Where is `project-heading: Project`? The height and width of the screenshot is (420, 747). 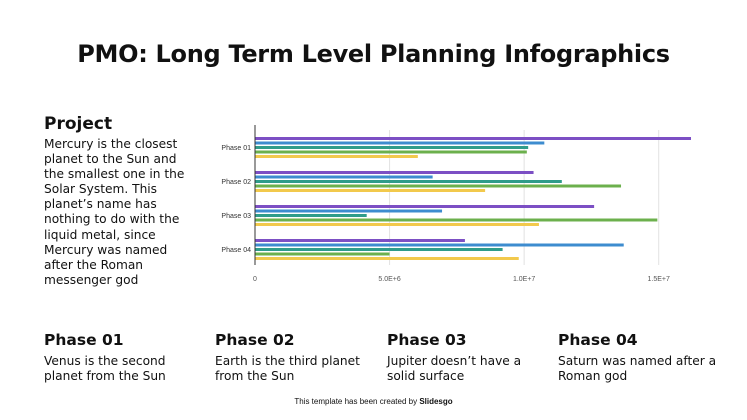 project-heading: Project is located at coordinates (78, 124).